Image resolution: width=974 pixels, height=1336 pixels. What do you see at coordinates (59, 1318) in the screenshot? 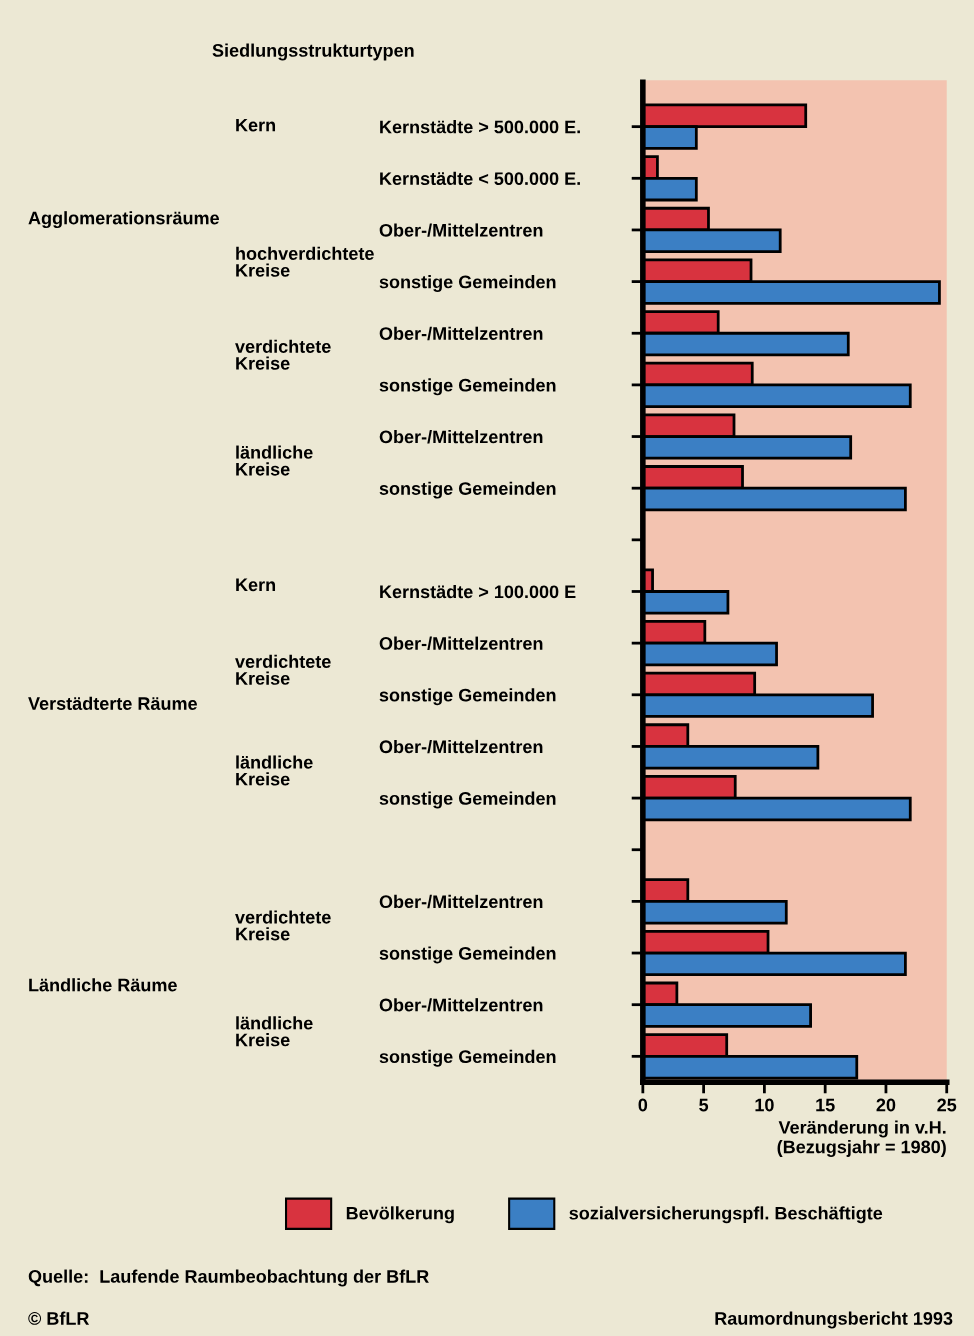
I see `text: © BfLR` at bounding box center [59, 1318].